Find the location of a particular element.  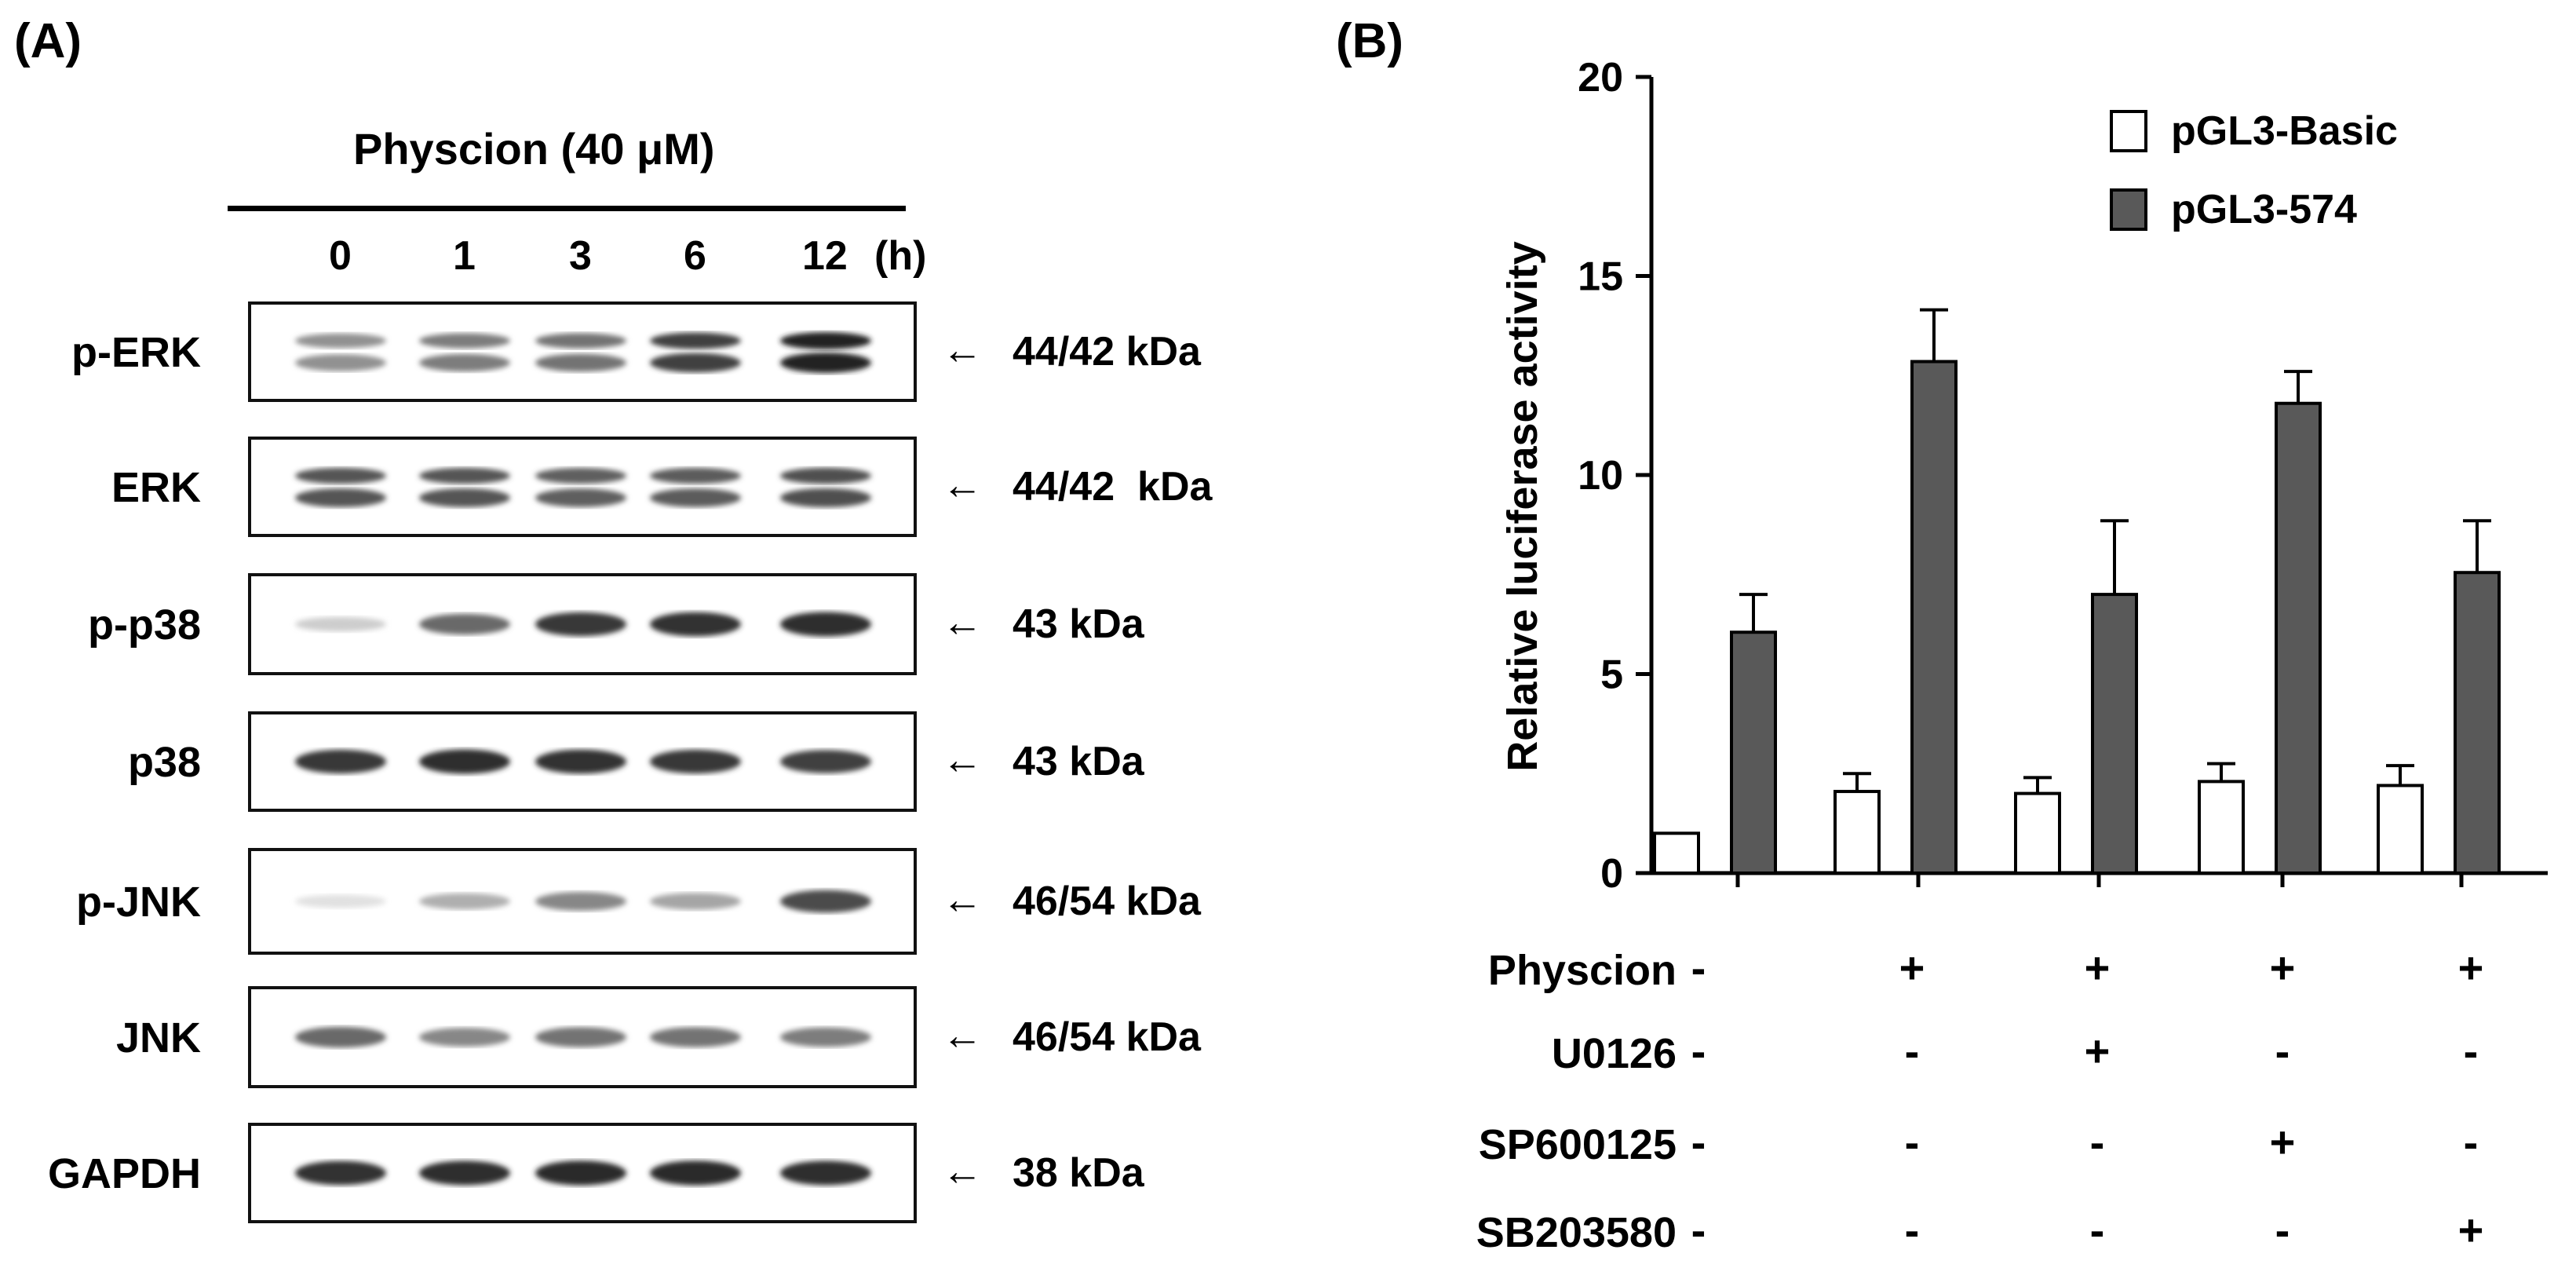

time-point-label: 1 is located at coordinates (464, 256).